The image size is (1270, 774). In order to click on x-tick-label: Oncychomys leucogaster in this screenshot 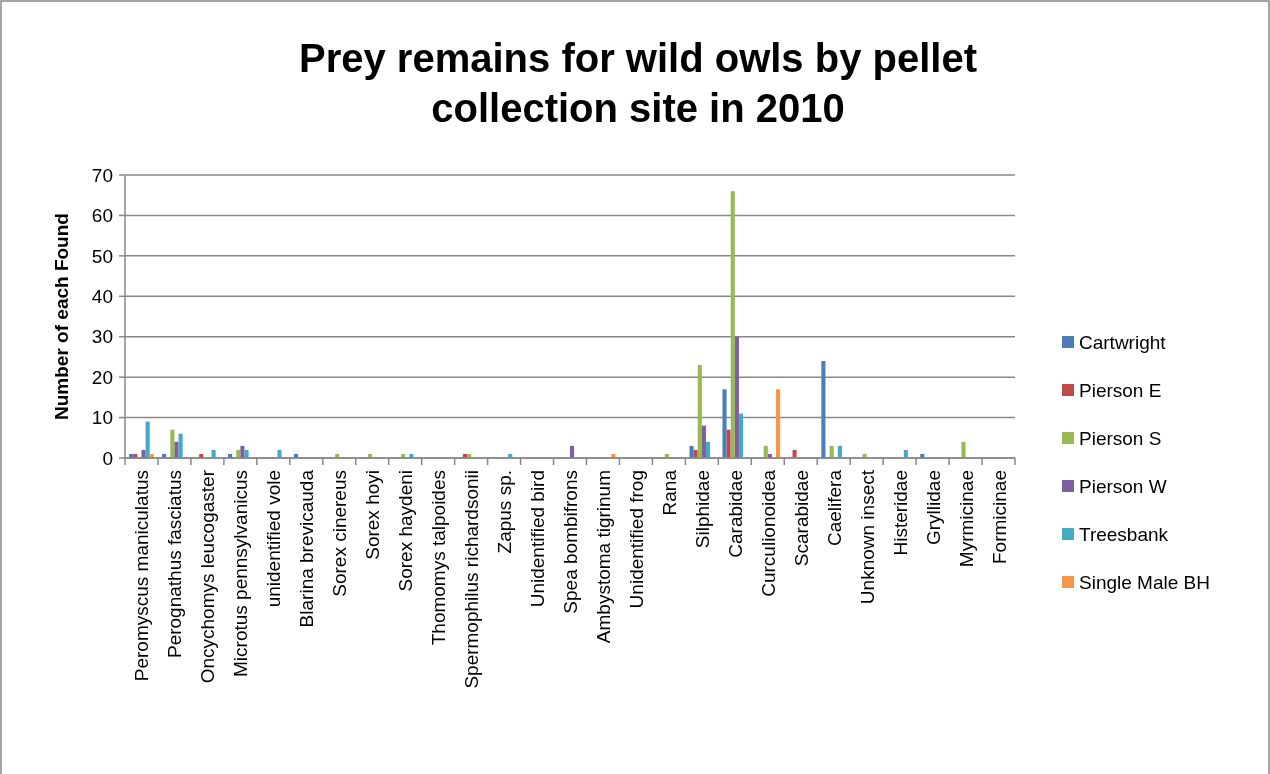, I will do `click(208, 576)`.